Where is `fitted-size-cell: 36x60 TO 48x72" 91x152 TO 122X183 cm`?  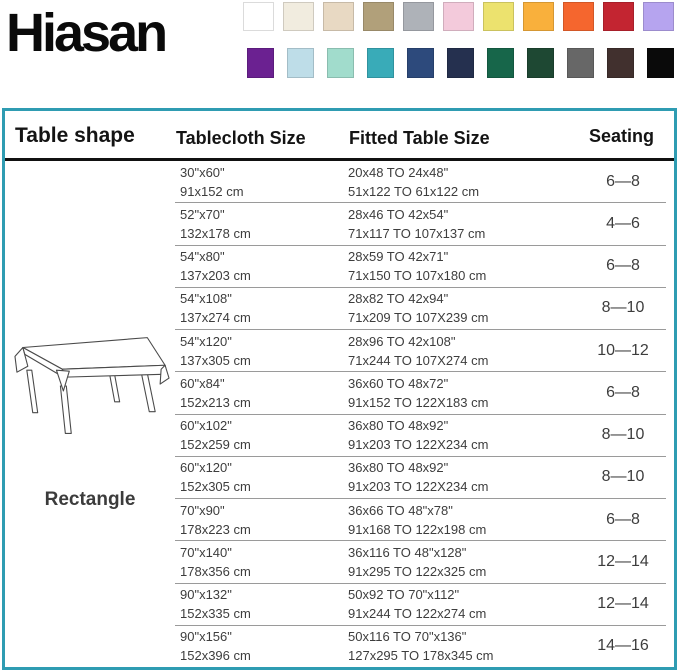 fitted-size-cell: 36x60 TO 48x72" 91x152 TO 122X183 cm is located at coordinates (464, 393).